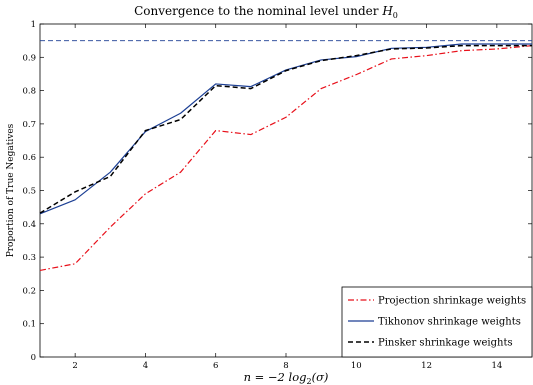  Describe the element at coordinates (320, 377) in the screenshot. I see `x-label-suffix: (σ)` at that location.